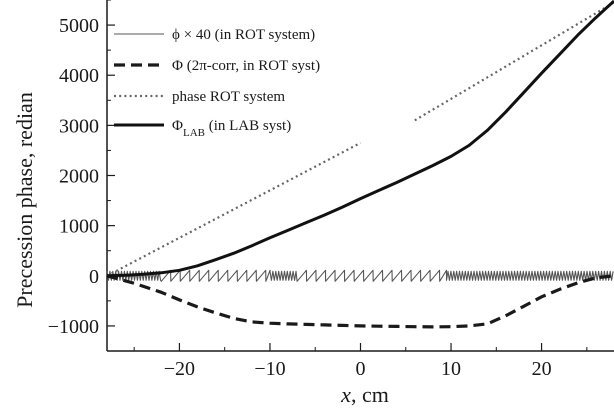 The image size is (614, 412). What do you see at coordinates (360, 301) in the screenshot?
I see `series-phi-2pi-corr-line` at bounding box center [360, 301].